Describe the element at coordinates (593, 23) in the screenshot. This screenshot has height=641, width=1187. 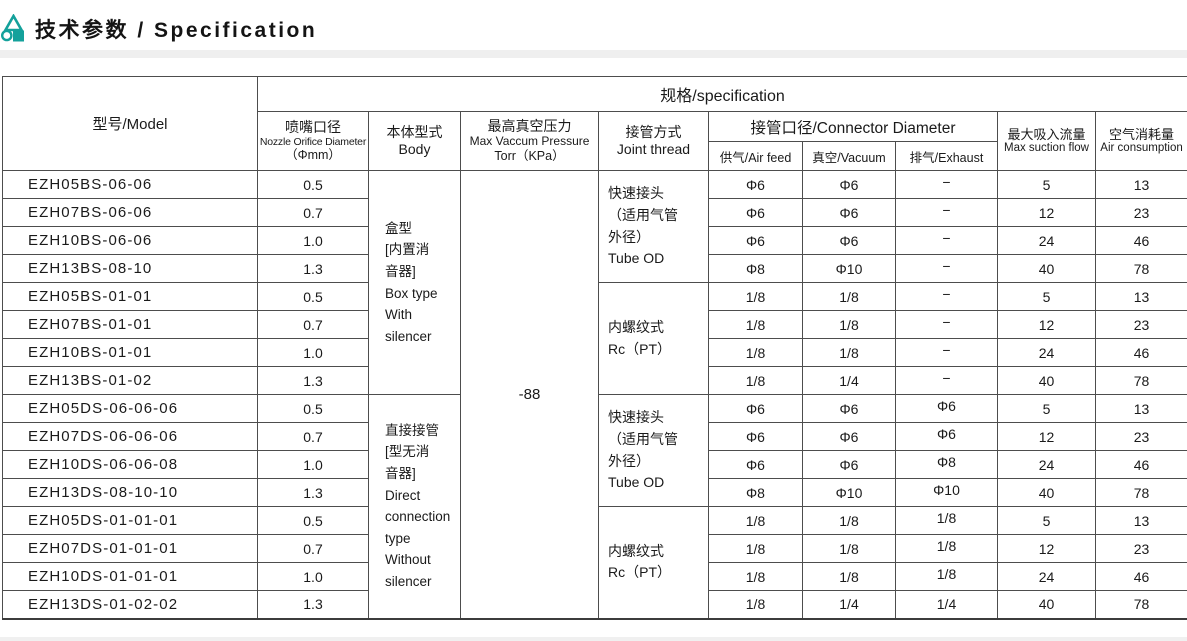
I see `page-header: 技术参数 / Specification` at that location.